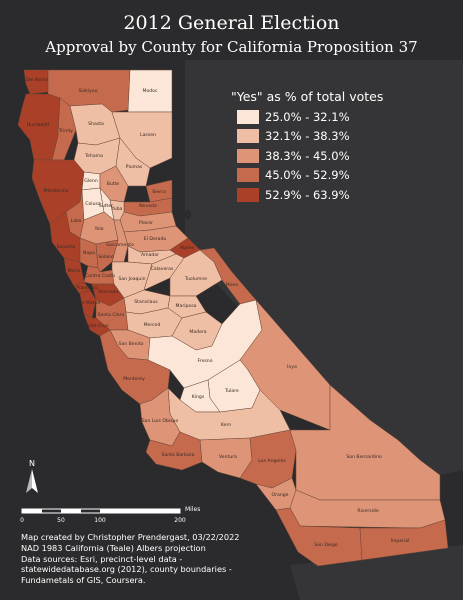  Describe the element at coordinates (146, 302) in the screenshot. I see `county-label: Stanislaus` at that location.